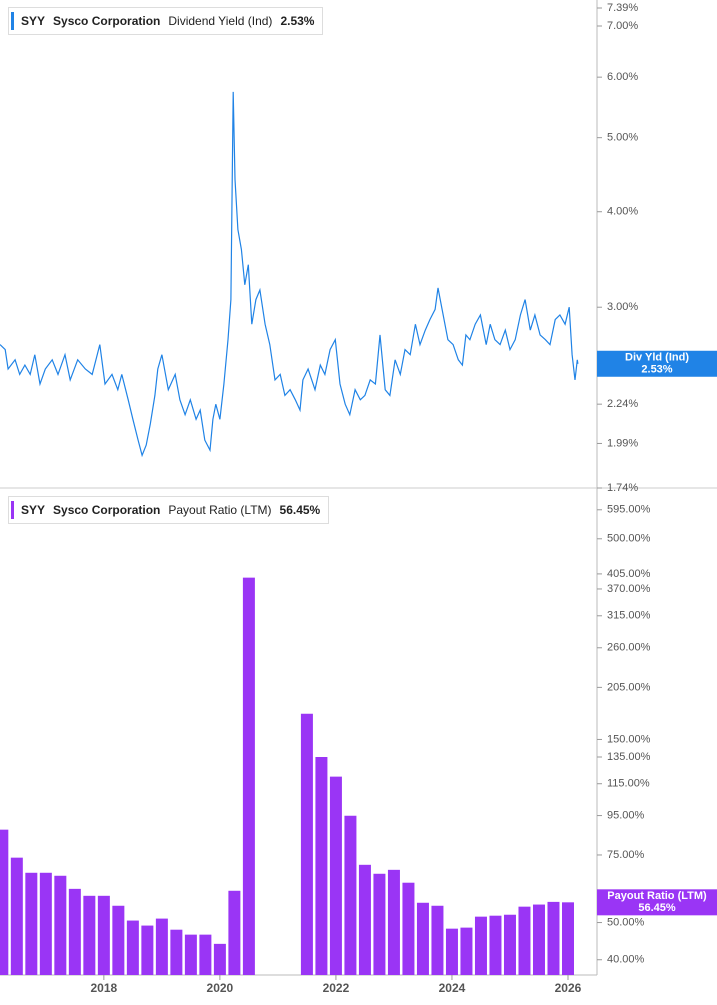 Image resolution: width=717 pixels, height=1005 pixels. Describe the element at coordinates (656, 370) in the screenshot. I see `marker-value: 2.53%` at that location.